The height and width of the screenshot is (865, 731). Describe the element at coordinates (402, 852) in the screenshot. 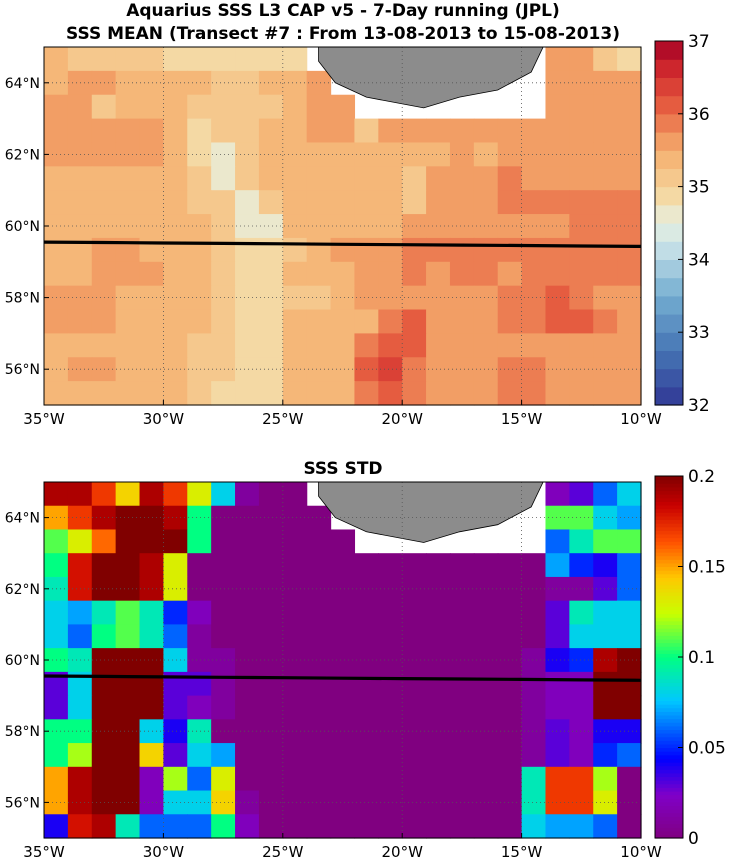

I see `x-tick-label: 20°W` at that location.